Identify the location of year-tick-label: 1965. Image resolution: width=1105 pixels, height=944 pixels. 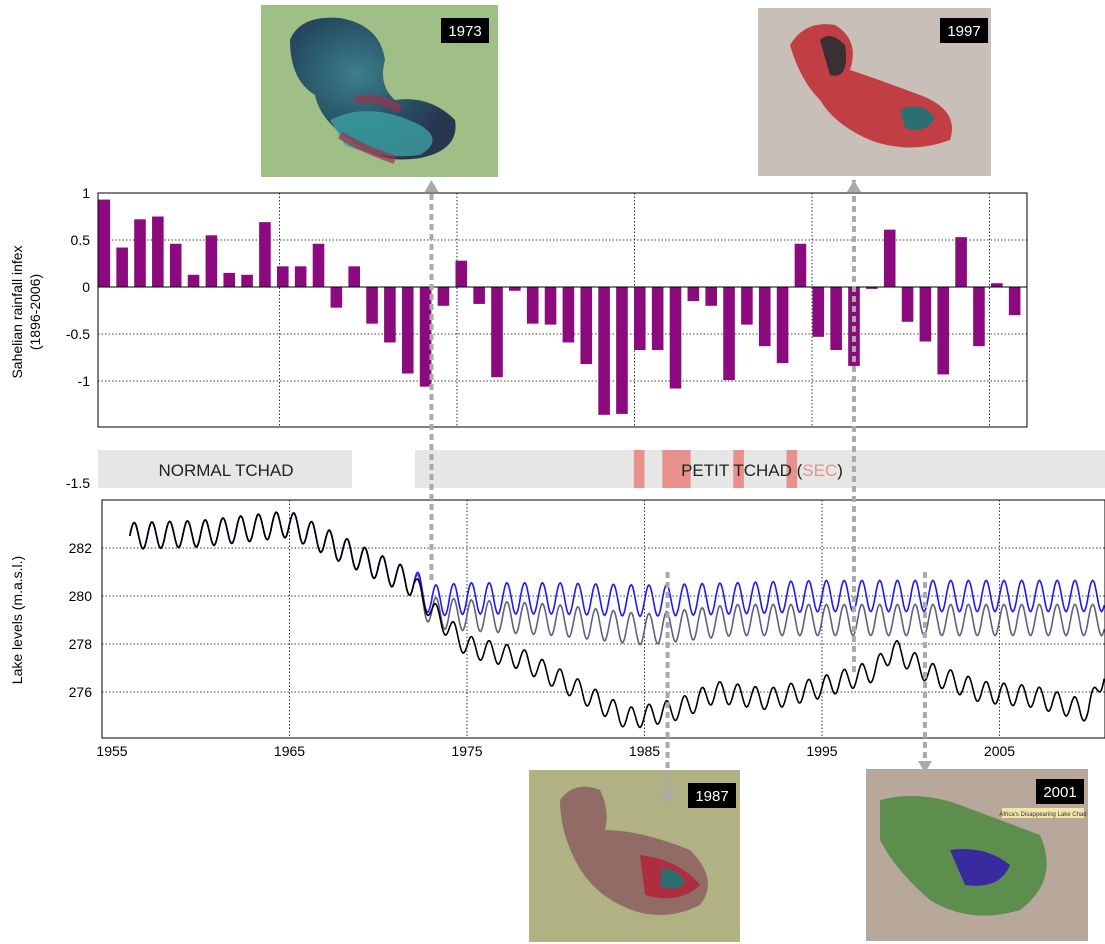
(289, 751).